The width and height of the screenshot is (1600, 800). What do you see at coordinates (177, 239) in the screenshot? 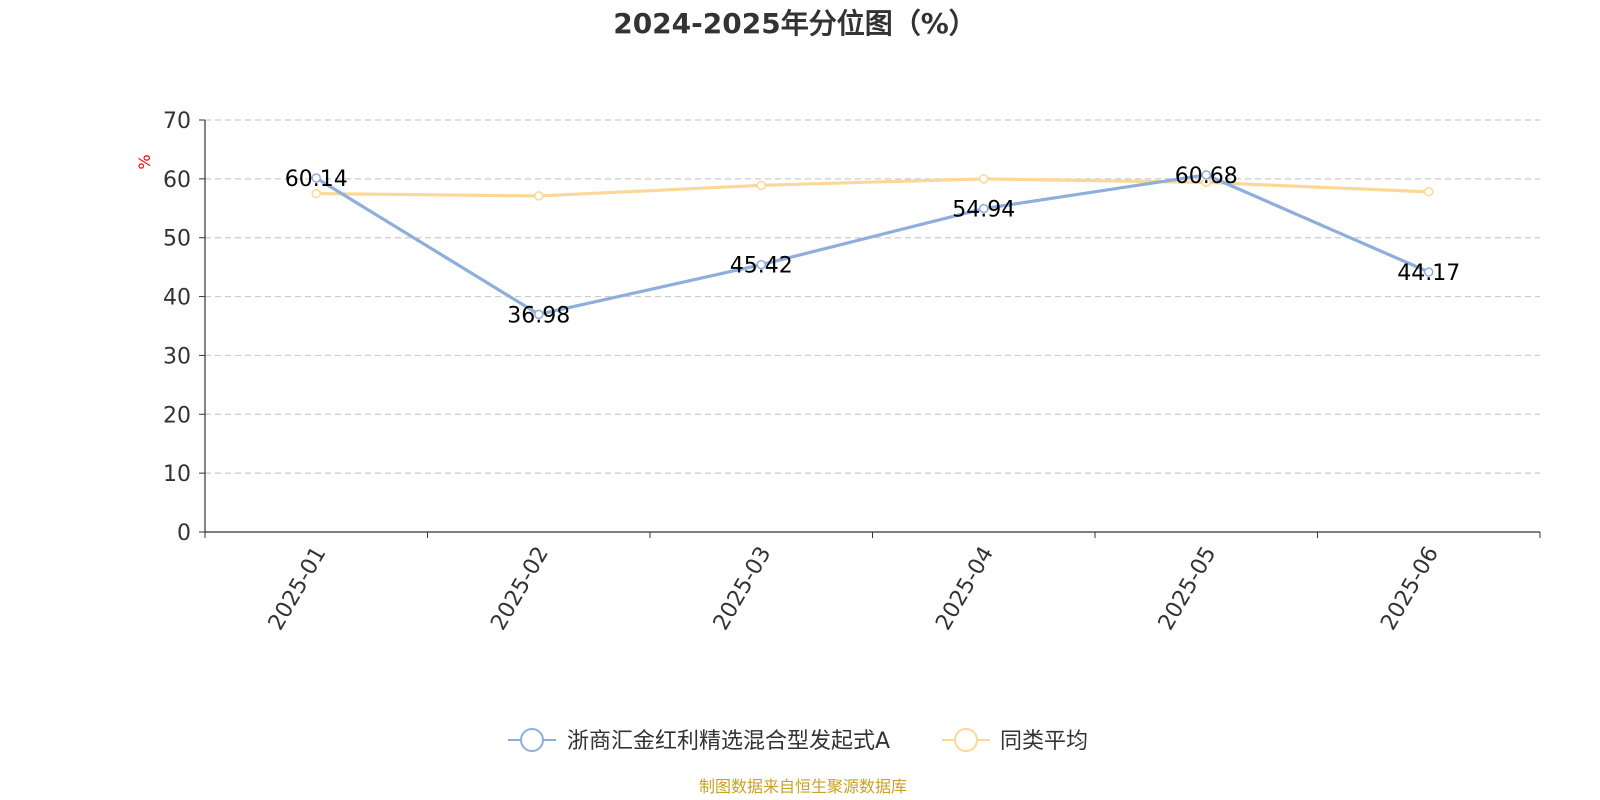
I see `y-tick-label: 50` at bounding box center [177, 239].